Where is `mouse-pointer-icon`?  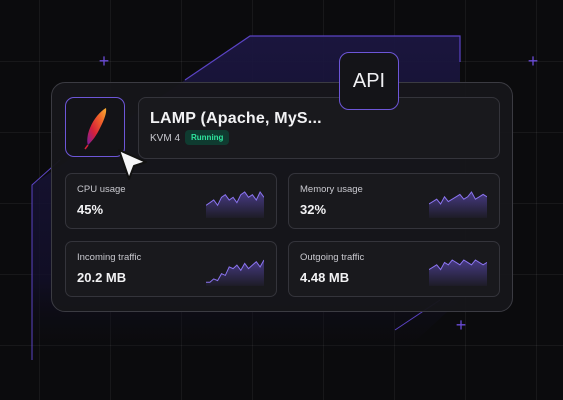 mouse-pointer-icon is located at coordinates (132, 164).